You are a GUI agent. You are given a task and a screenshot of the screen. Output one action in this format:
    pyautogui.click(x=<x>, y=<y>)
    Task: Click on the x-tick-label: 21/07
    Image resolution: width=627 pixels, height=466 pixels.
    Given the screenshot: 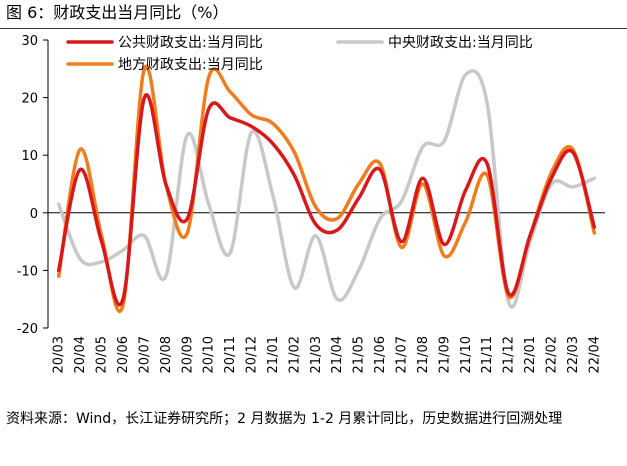 What is the action you would take?
    pyautogui.click(x=401, y=354)
    